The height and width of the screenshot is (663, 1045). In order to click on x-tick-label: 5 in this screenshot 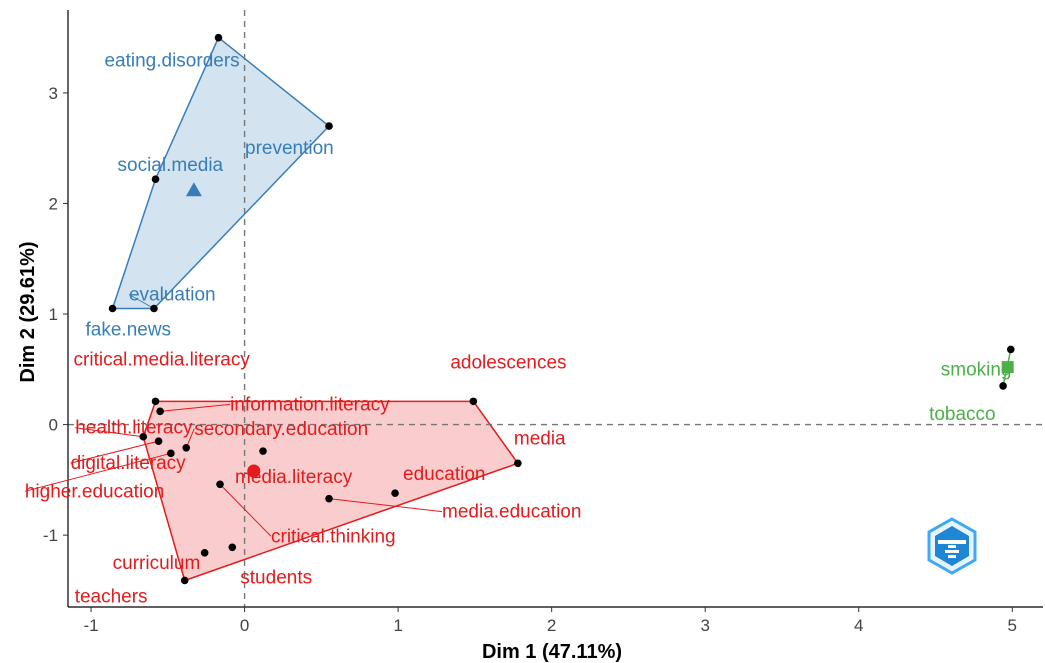, I will do `click(1012, 625)`.